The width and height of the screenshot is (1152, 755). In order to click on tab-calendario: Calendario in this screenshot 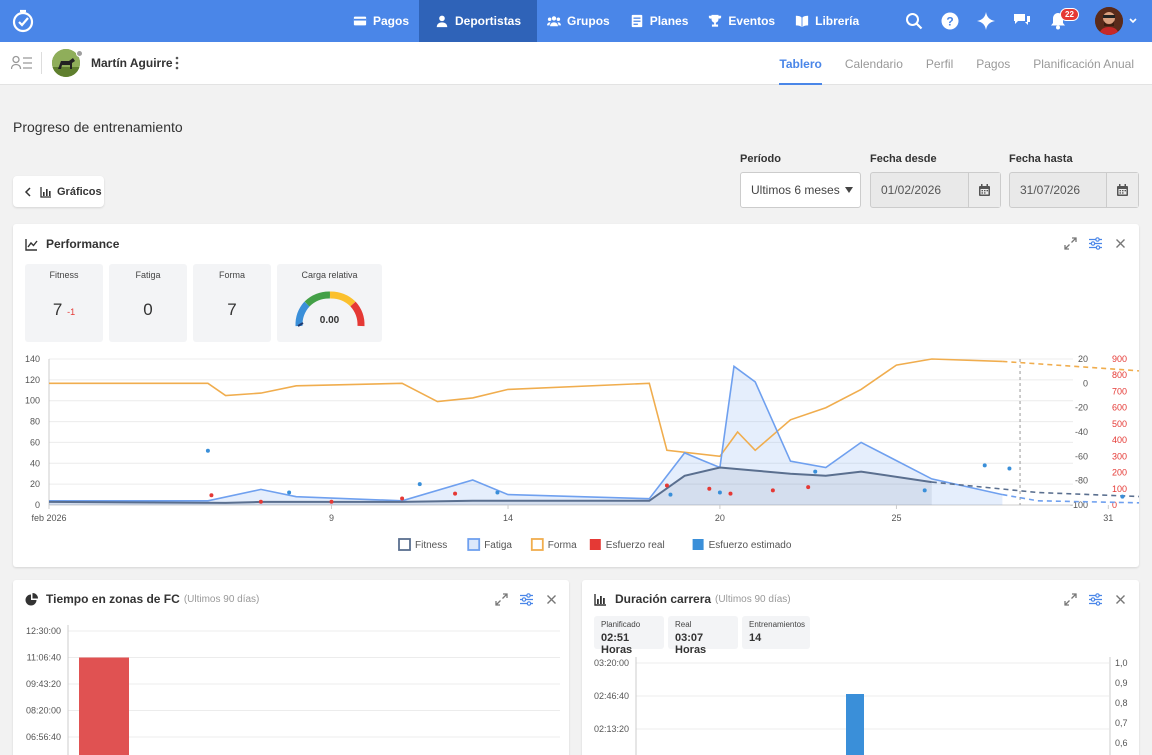, I will do `click(873, 63)`.